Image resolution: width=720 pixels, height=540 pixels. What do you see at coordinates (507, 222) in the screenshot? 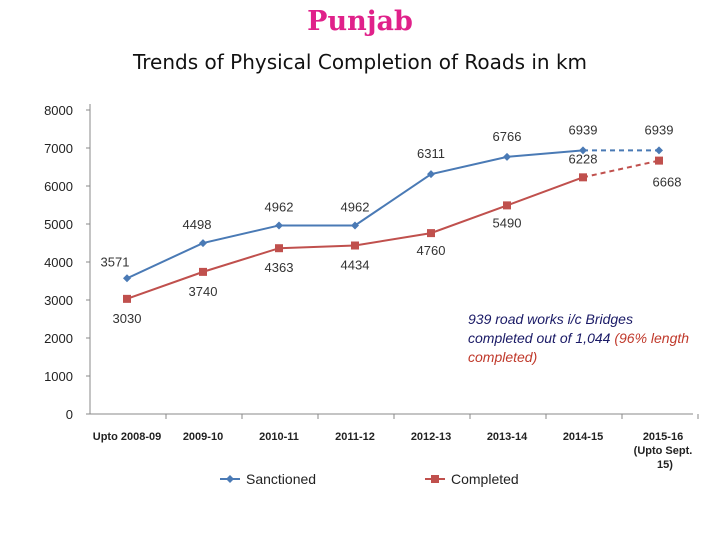
I see `data-label-completed: 5490` at bounding box center [507, 222].